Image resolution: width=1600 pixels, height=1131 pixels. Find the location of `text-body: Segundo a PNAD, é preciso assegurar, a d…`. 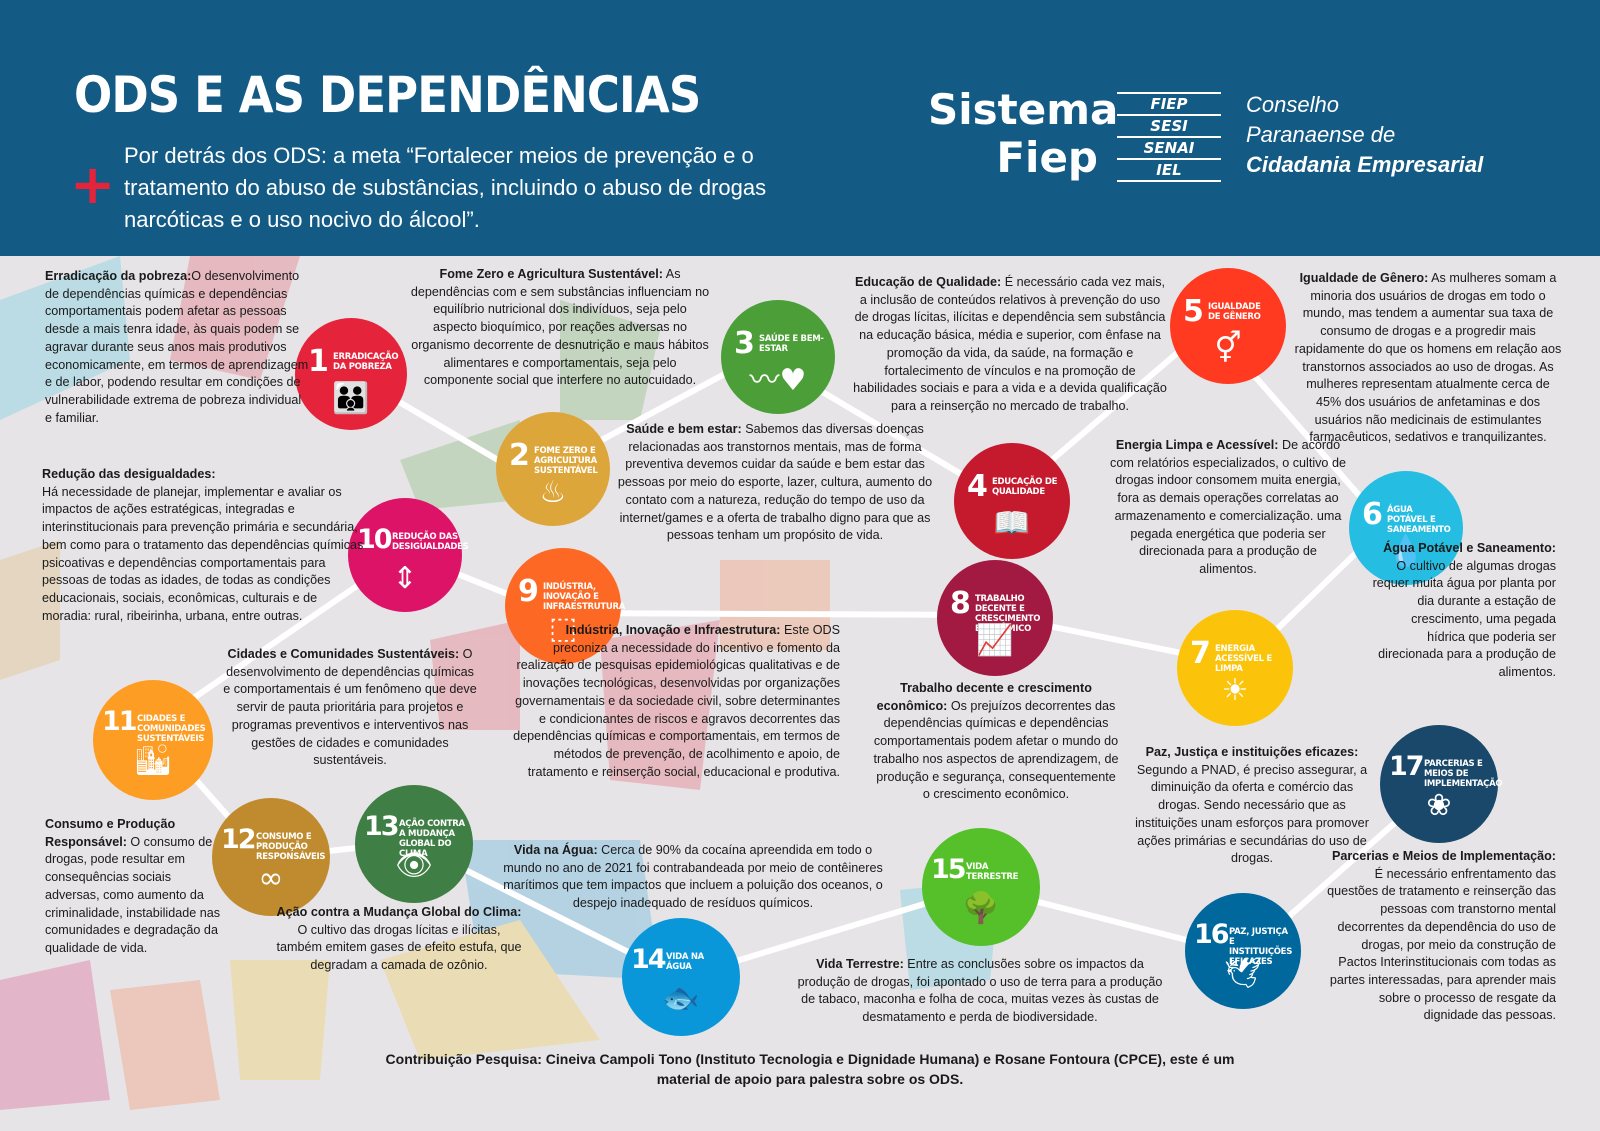

text-body: Segundo a PNAD, é preciso assegurar, a d… is located at coordinates (1252, 814).